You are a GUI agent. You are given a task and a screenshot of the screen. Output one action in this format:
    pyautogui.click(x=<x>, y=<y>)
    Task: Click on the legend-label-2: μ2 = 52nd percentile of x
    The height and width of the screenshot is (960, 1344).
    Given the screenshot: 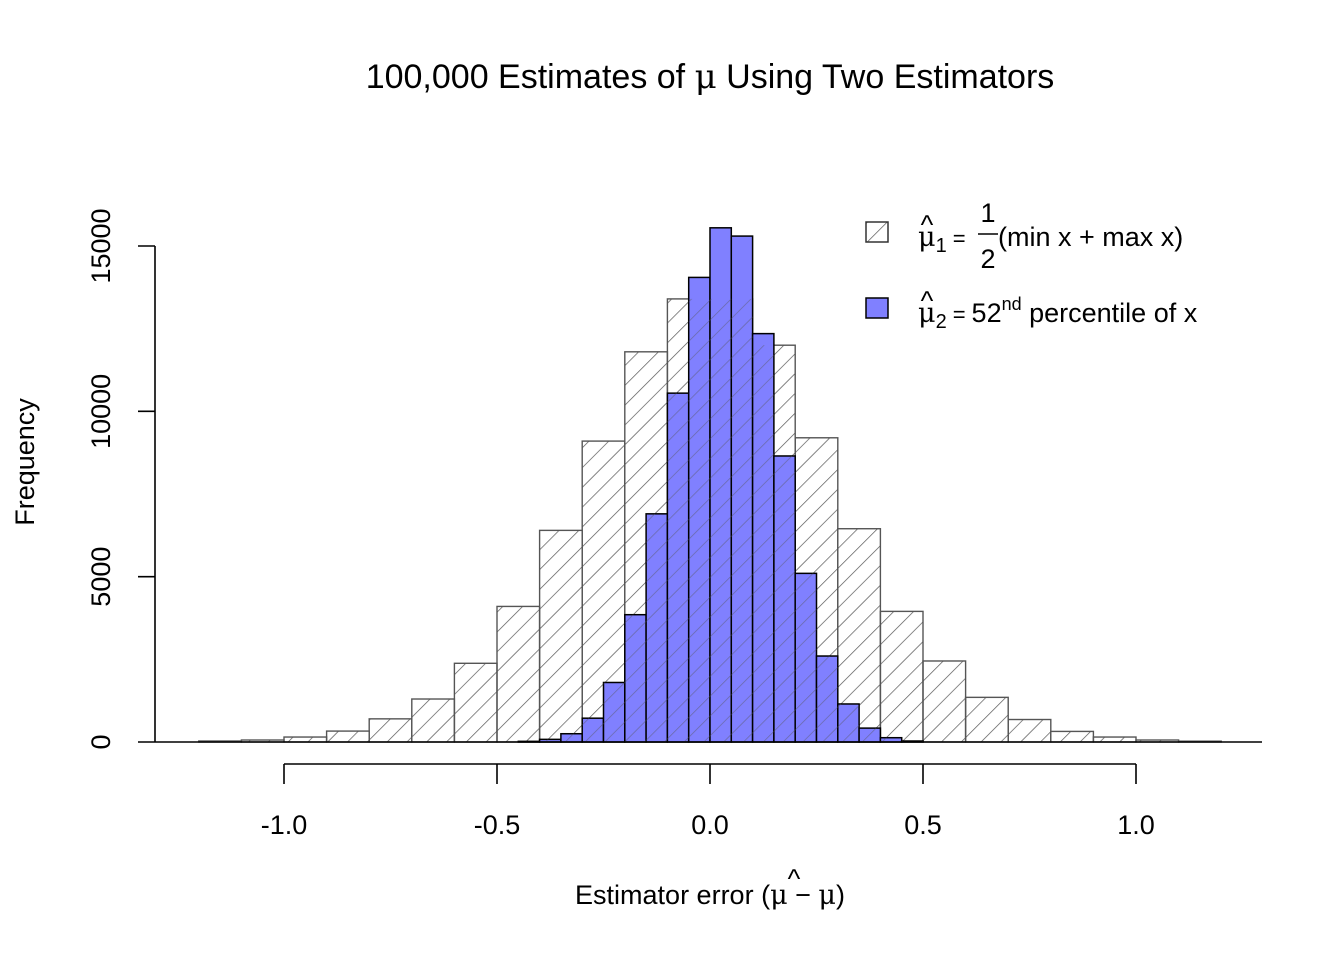 What is the action you would take?
    pyautogui.click(x=1058, y=313)
    